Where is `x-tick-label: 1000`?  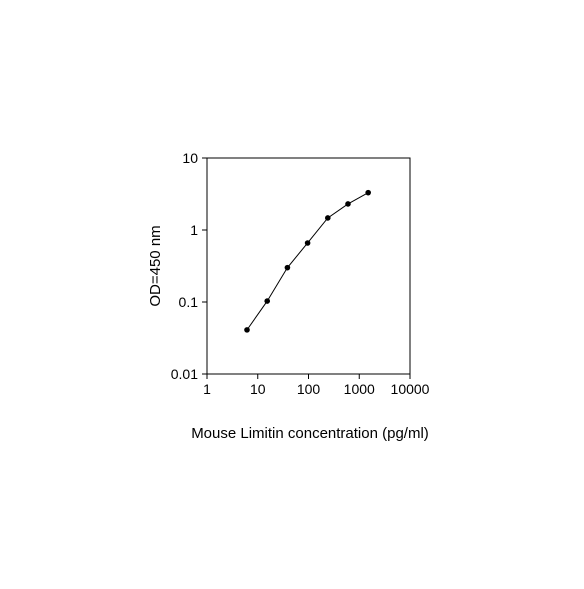 x-tick-label: 1000 is located at coordinates (359, 389).